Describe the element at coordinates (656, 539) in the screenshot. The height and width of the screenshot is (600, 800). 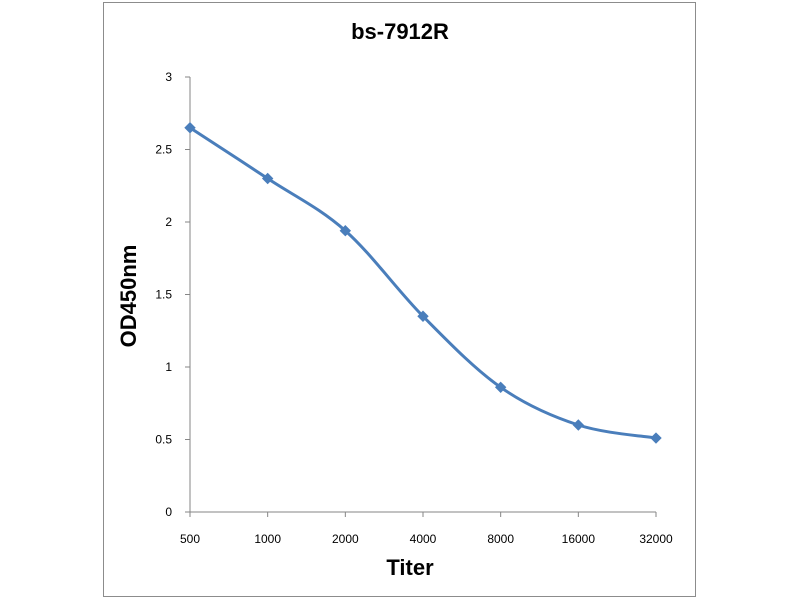
I see `x-tick-label: 32000` at that location.